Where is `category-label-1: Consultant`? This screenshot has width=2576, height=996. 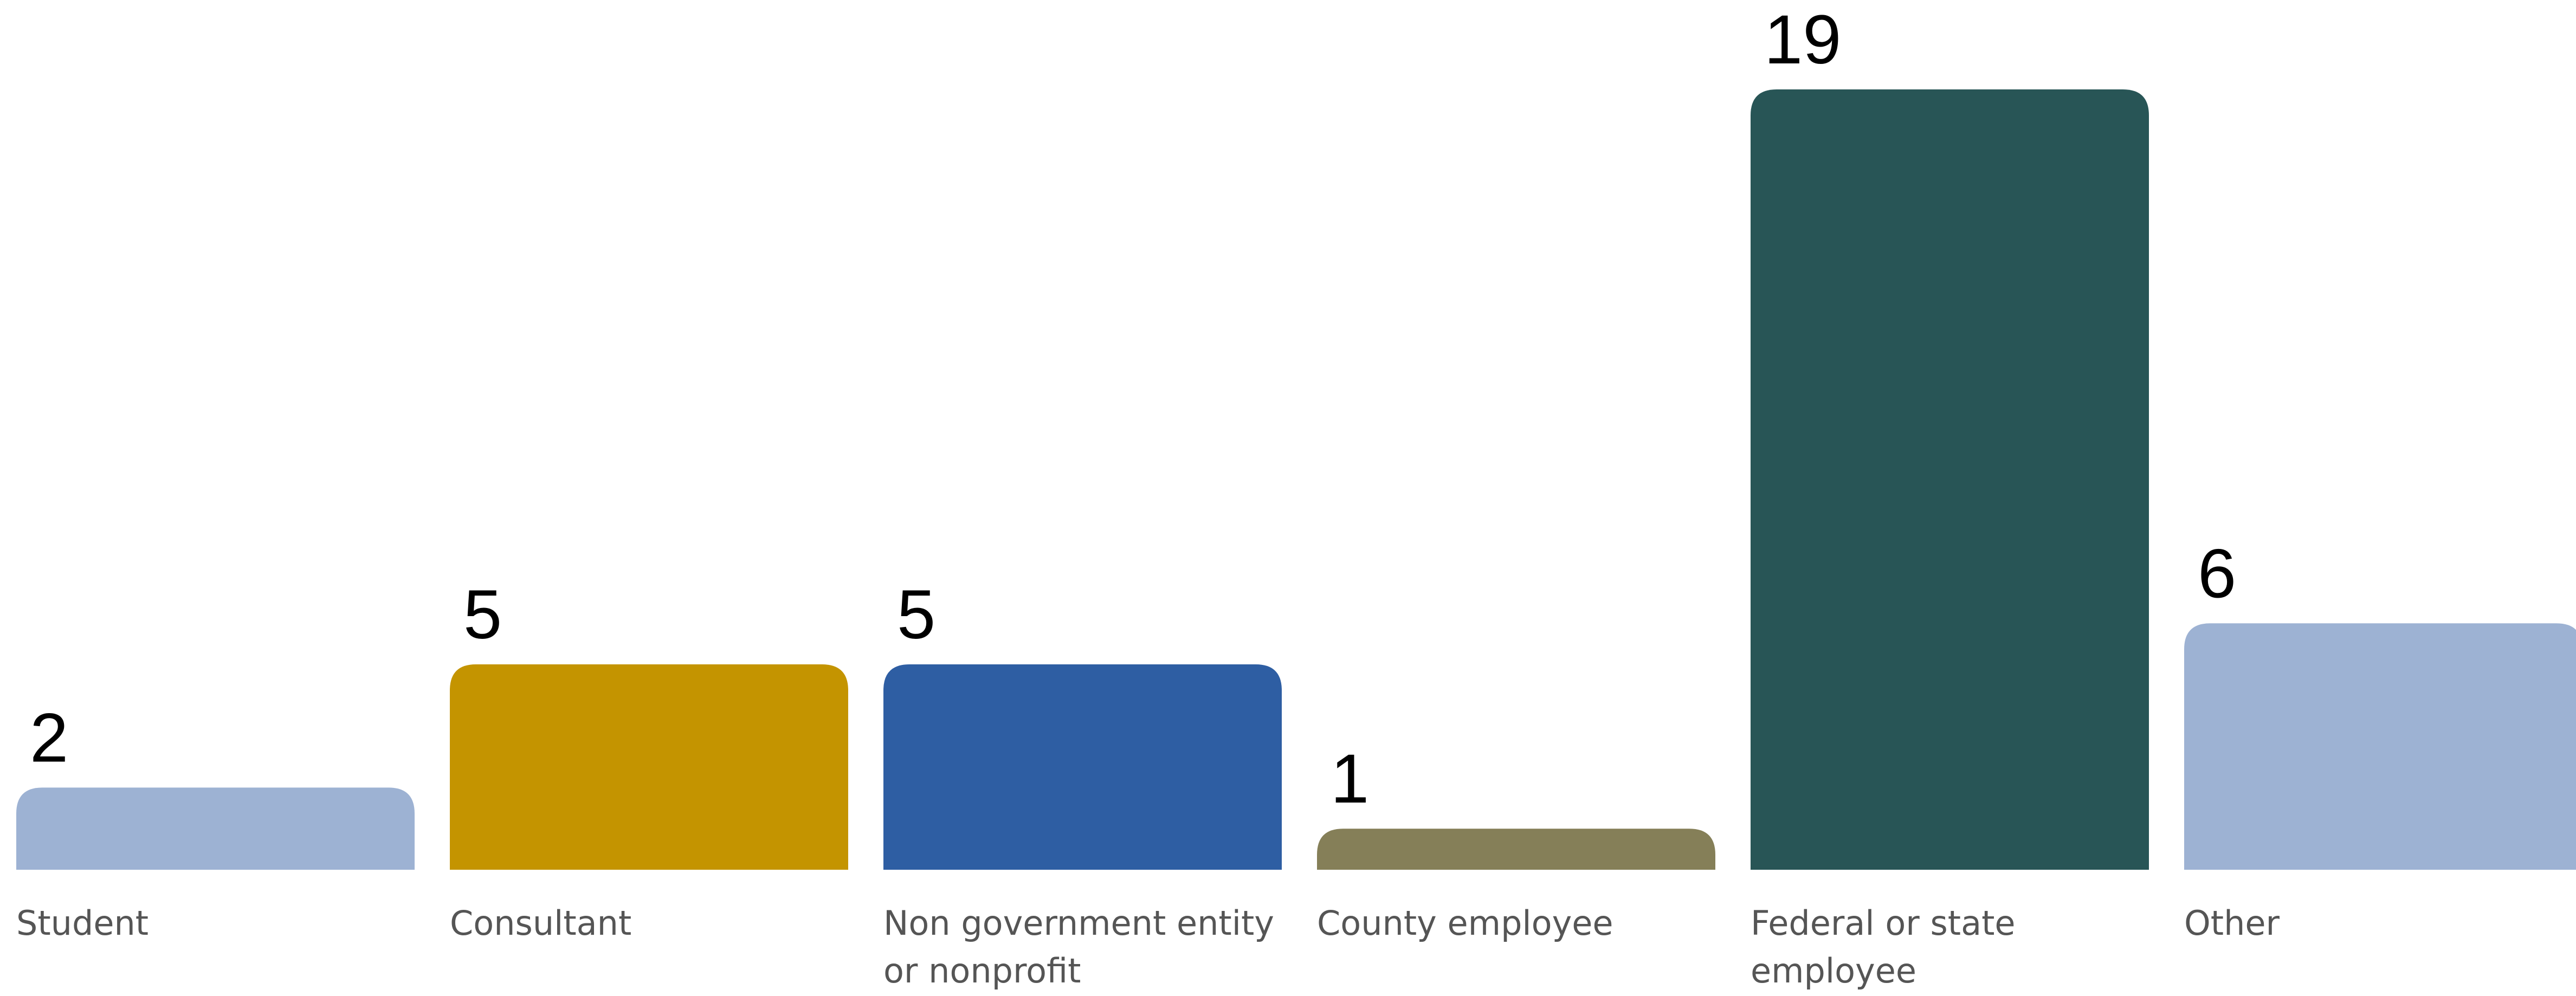
category-label-1: Consultant is located at coordinates (541, 923).